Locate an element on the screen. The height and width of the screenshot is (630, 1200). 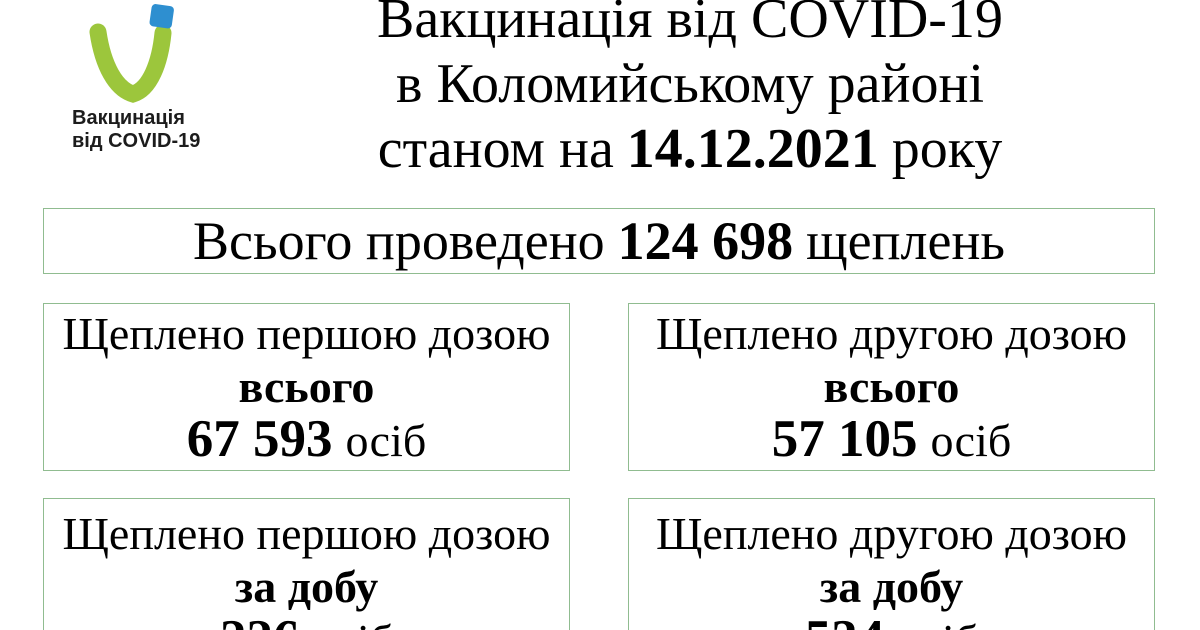
report-date: 14.12.2021 is located at coordinates (752, 149).